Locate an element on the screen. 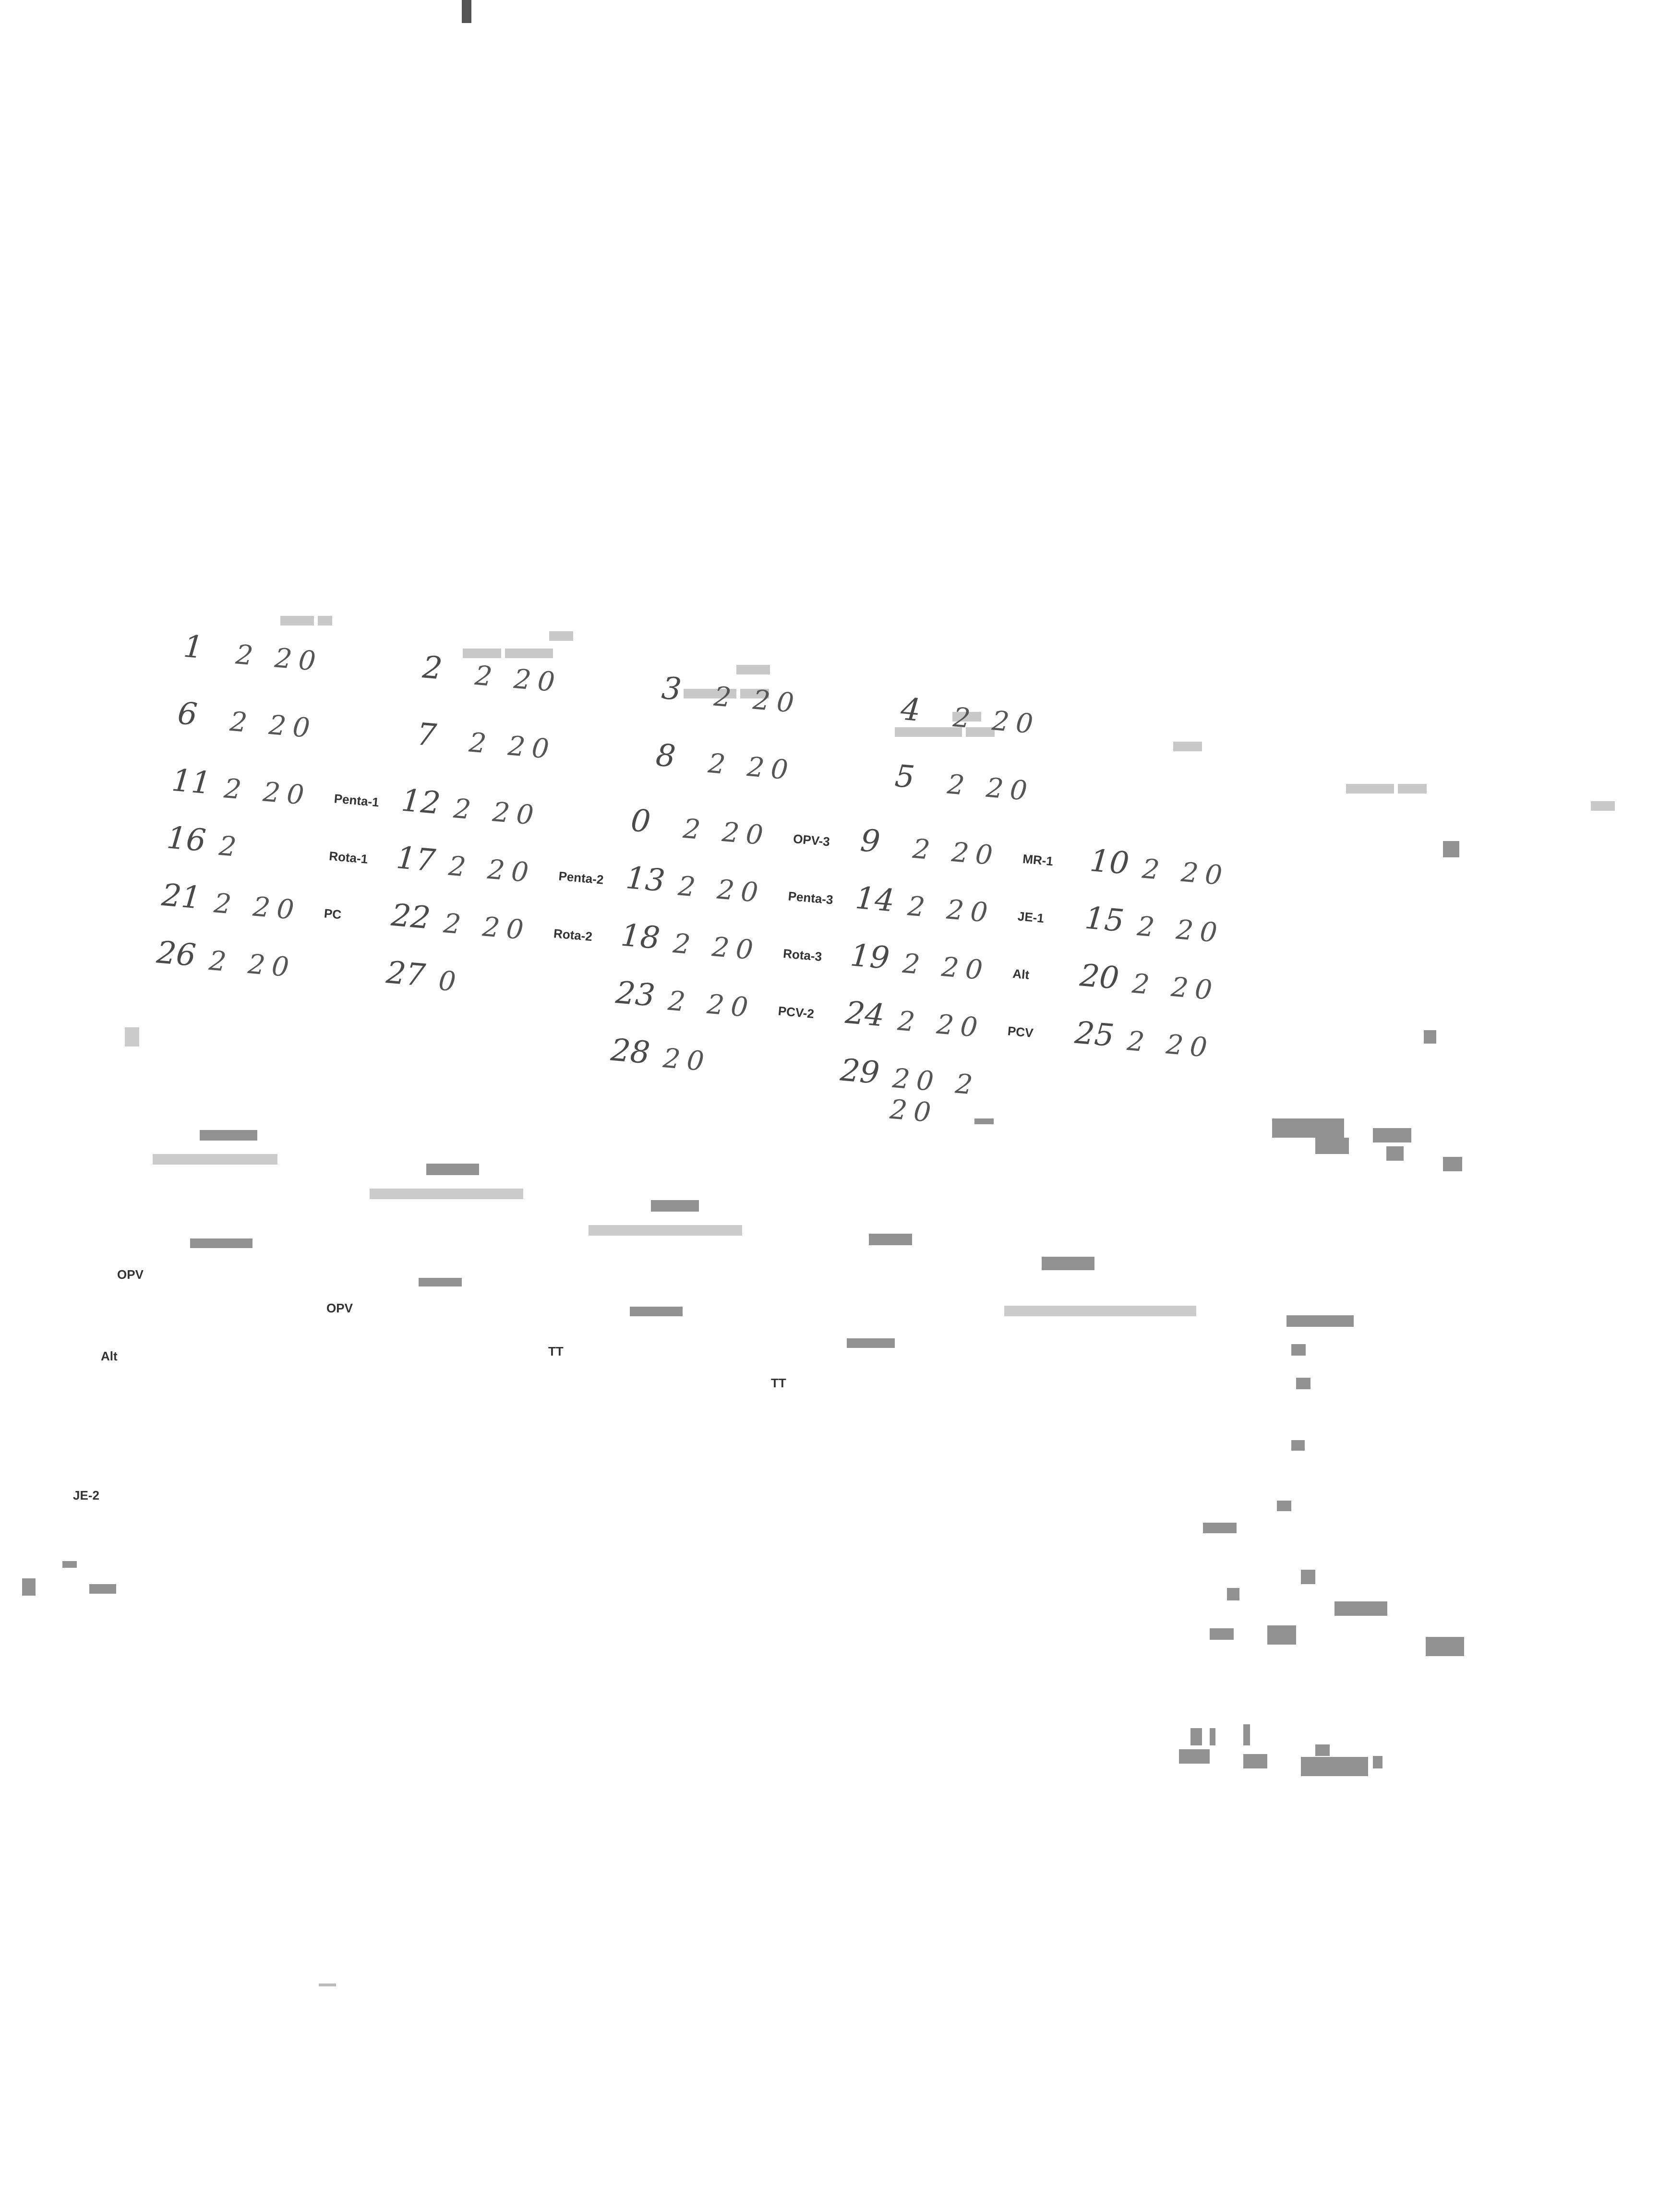  vaccine-code: Alt is located at coordinates (1021, 974).